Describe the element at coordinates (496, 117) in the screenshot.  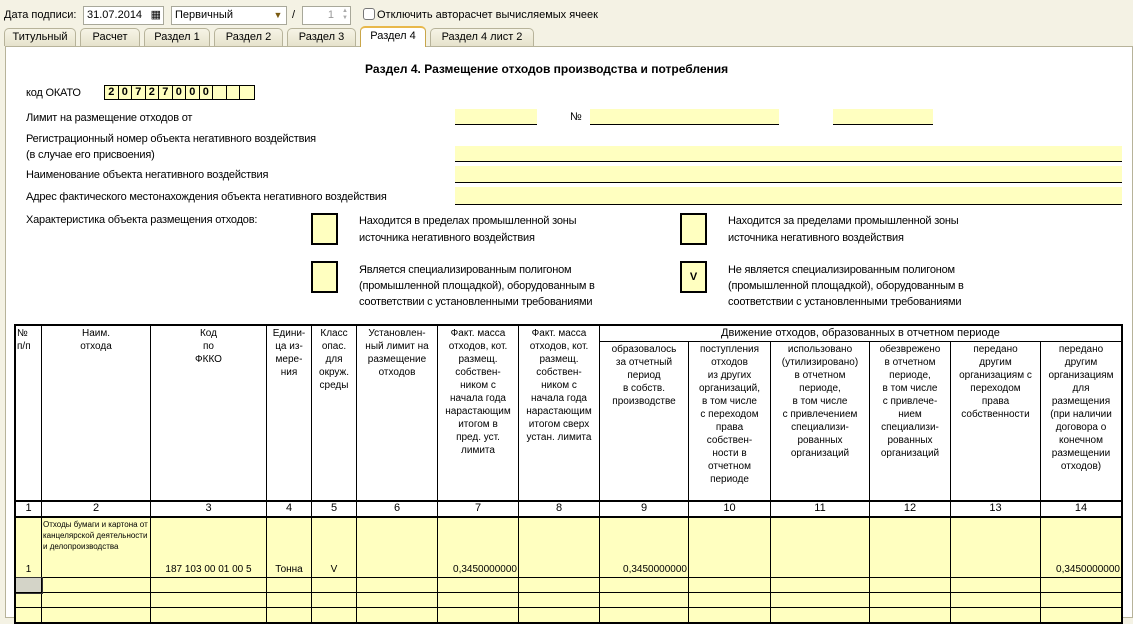
I see `limit-date-field` at that location.